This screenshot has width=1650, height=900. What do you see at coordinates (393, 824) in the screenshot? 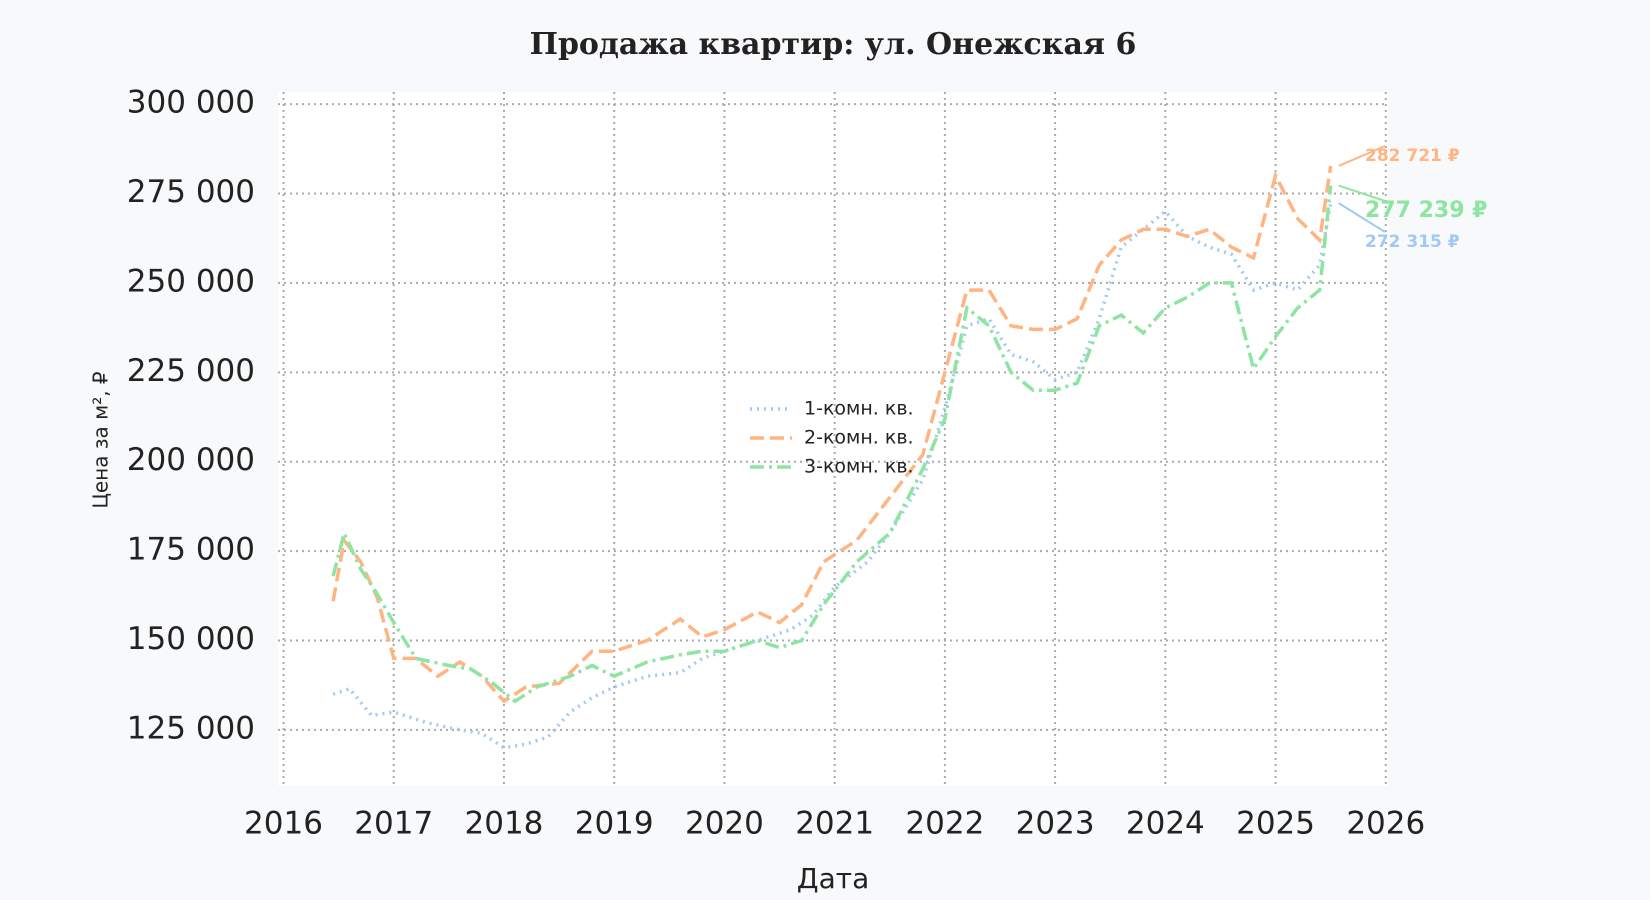
I see `x-tick-label: 2017` at bounding box center [393, 824].